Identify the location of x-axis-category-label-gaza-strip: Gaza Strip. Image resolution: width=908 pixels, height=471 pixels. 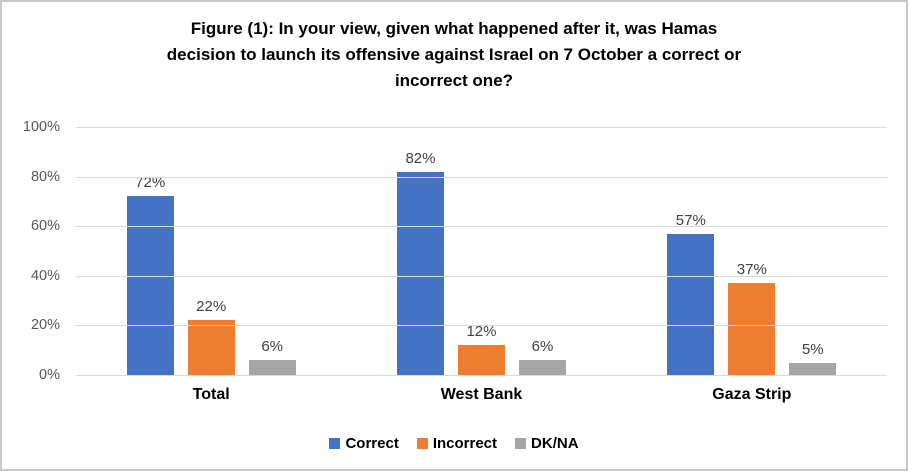
(752, 394).